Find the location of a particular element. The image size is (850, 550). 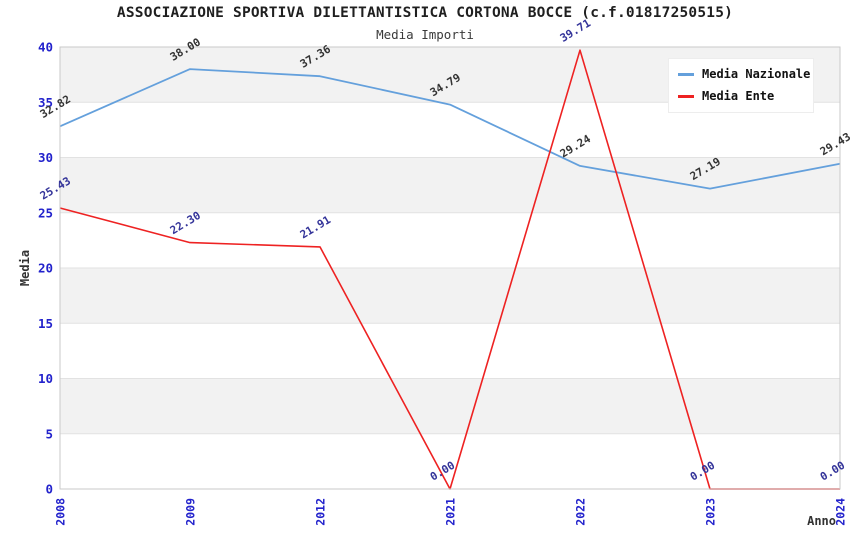

legend-item-media-nazionale: Media Nazionale is located at coordinates (744, 74).